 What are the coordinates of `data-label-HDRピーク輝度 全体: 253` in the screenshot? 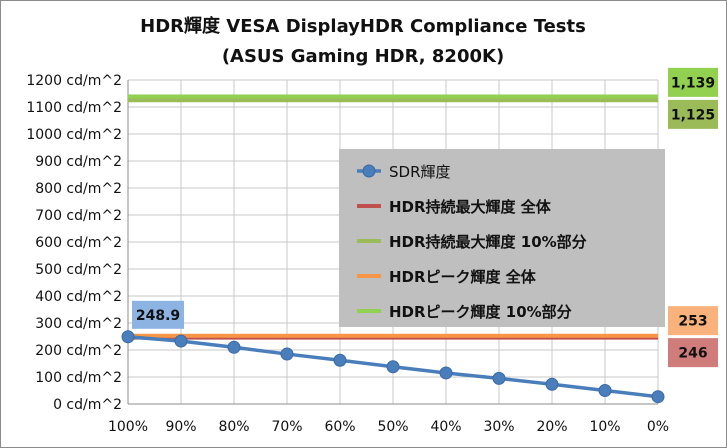 It's located at (692, 322).